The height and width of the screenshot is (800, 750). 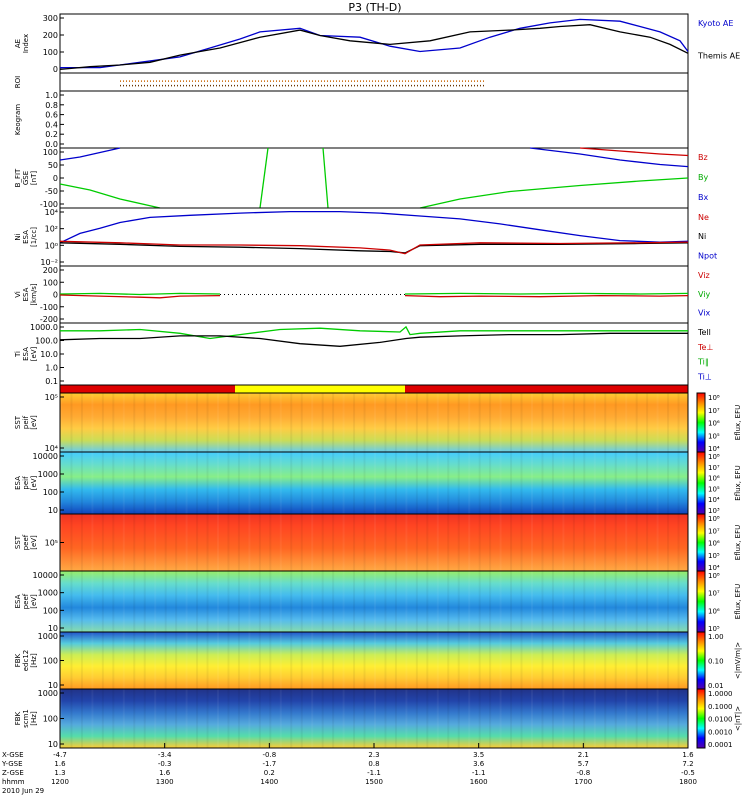 What do you see at coordinates (23, 791) in the screenshot?
I see `date-label: 2010 Jun 29` at bounding box center [23, 791].